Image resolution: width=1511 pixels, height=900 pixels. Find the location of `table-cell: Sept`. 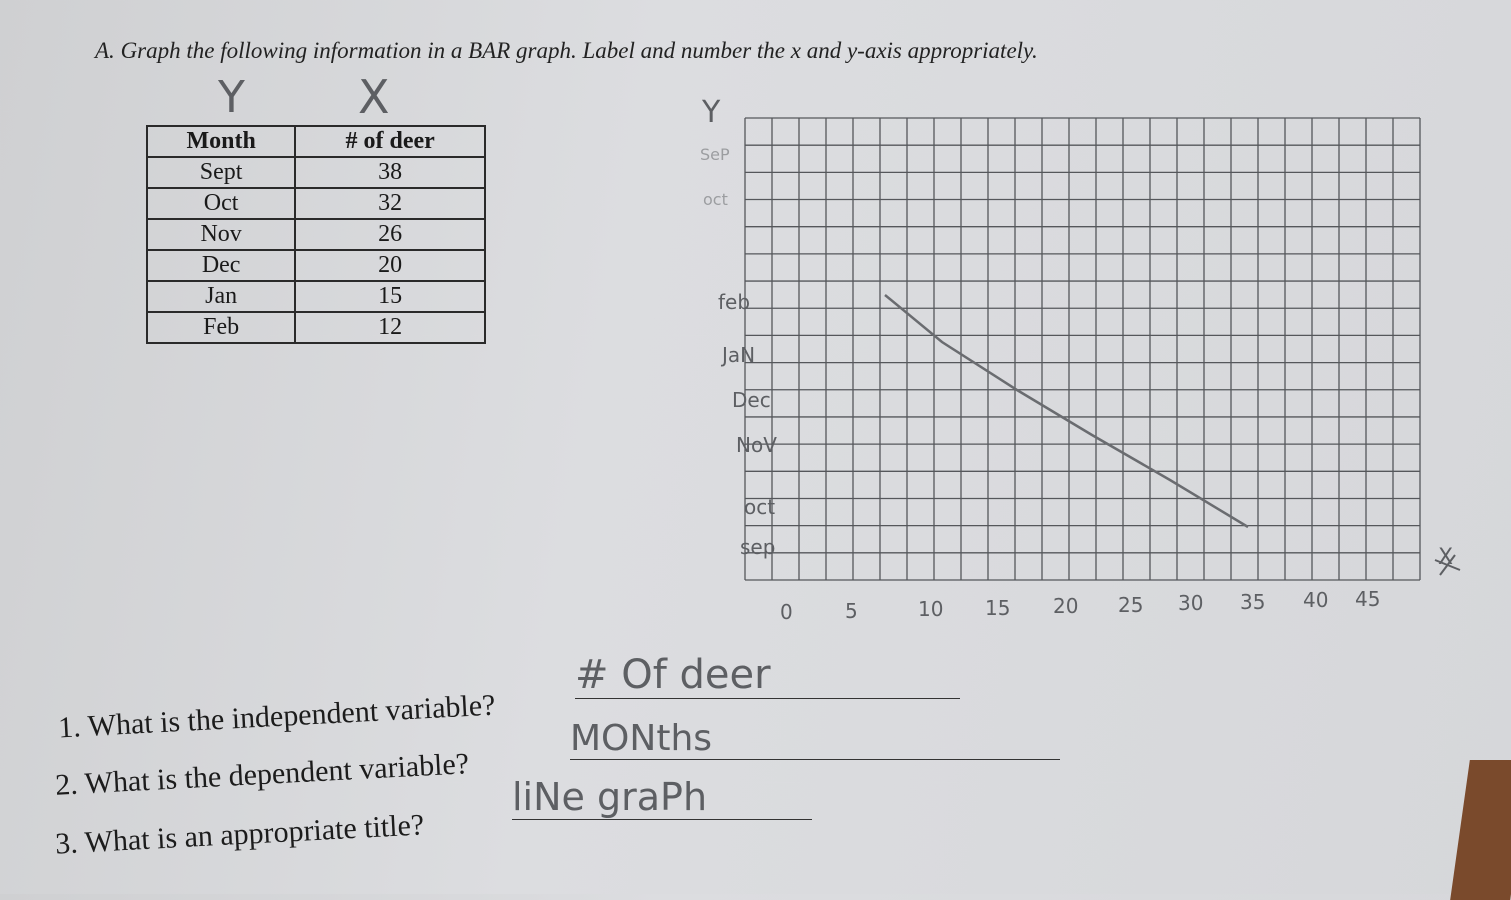

table-cell: Sept is located at coordinates (221, 172).